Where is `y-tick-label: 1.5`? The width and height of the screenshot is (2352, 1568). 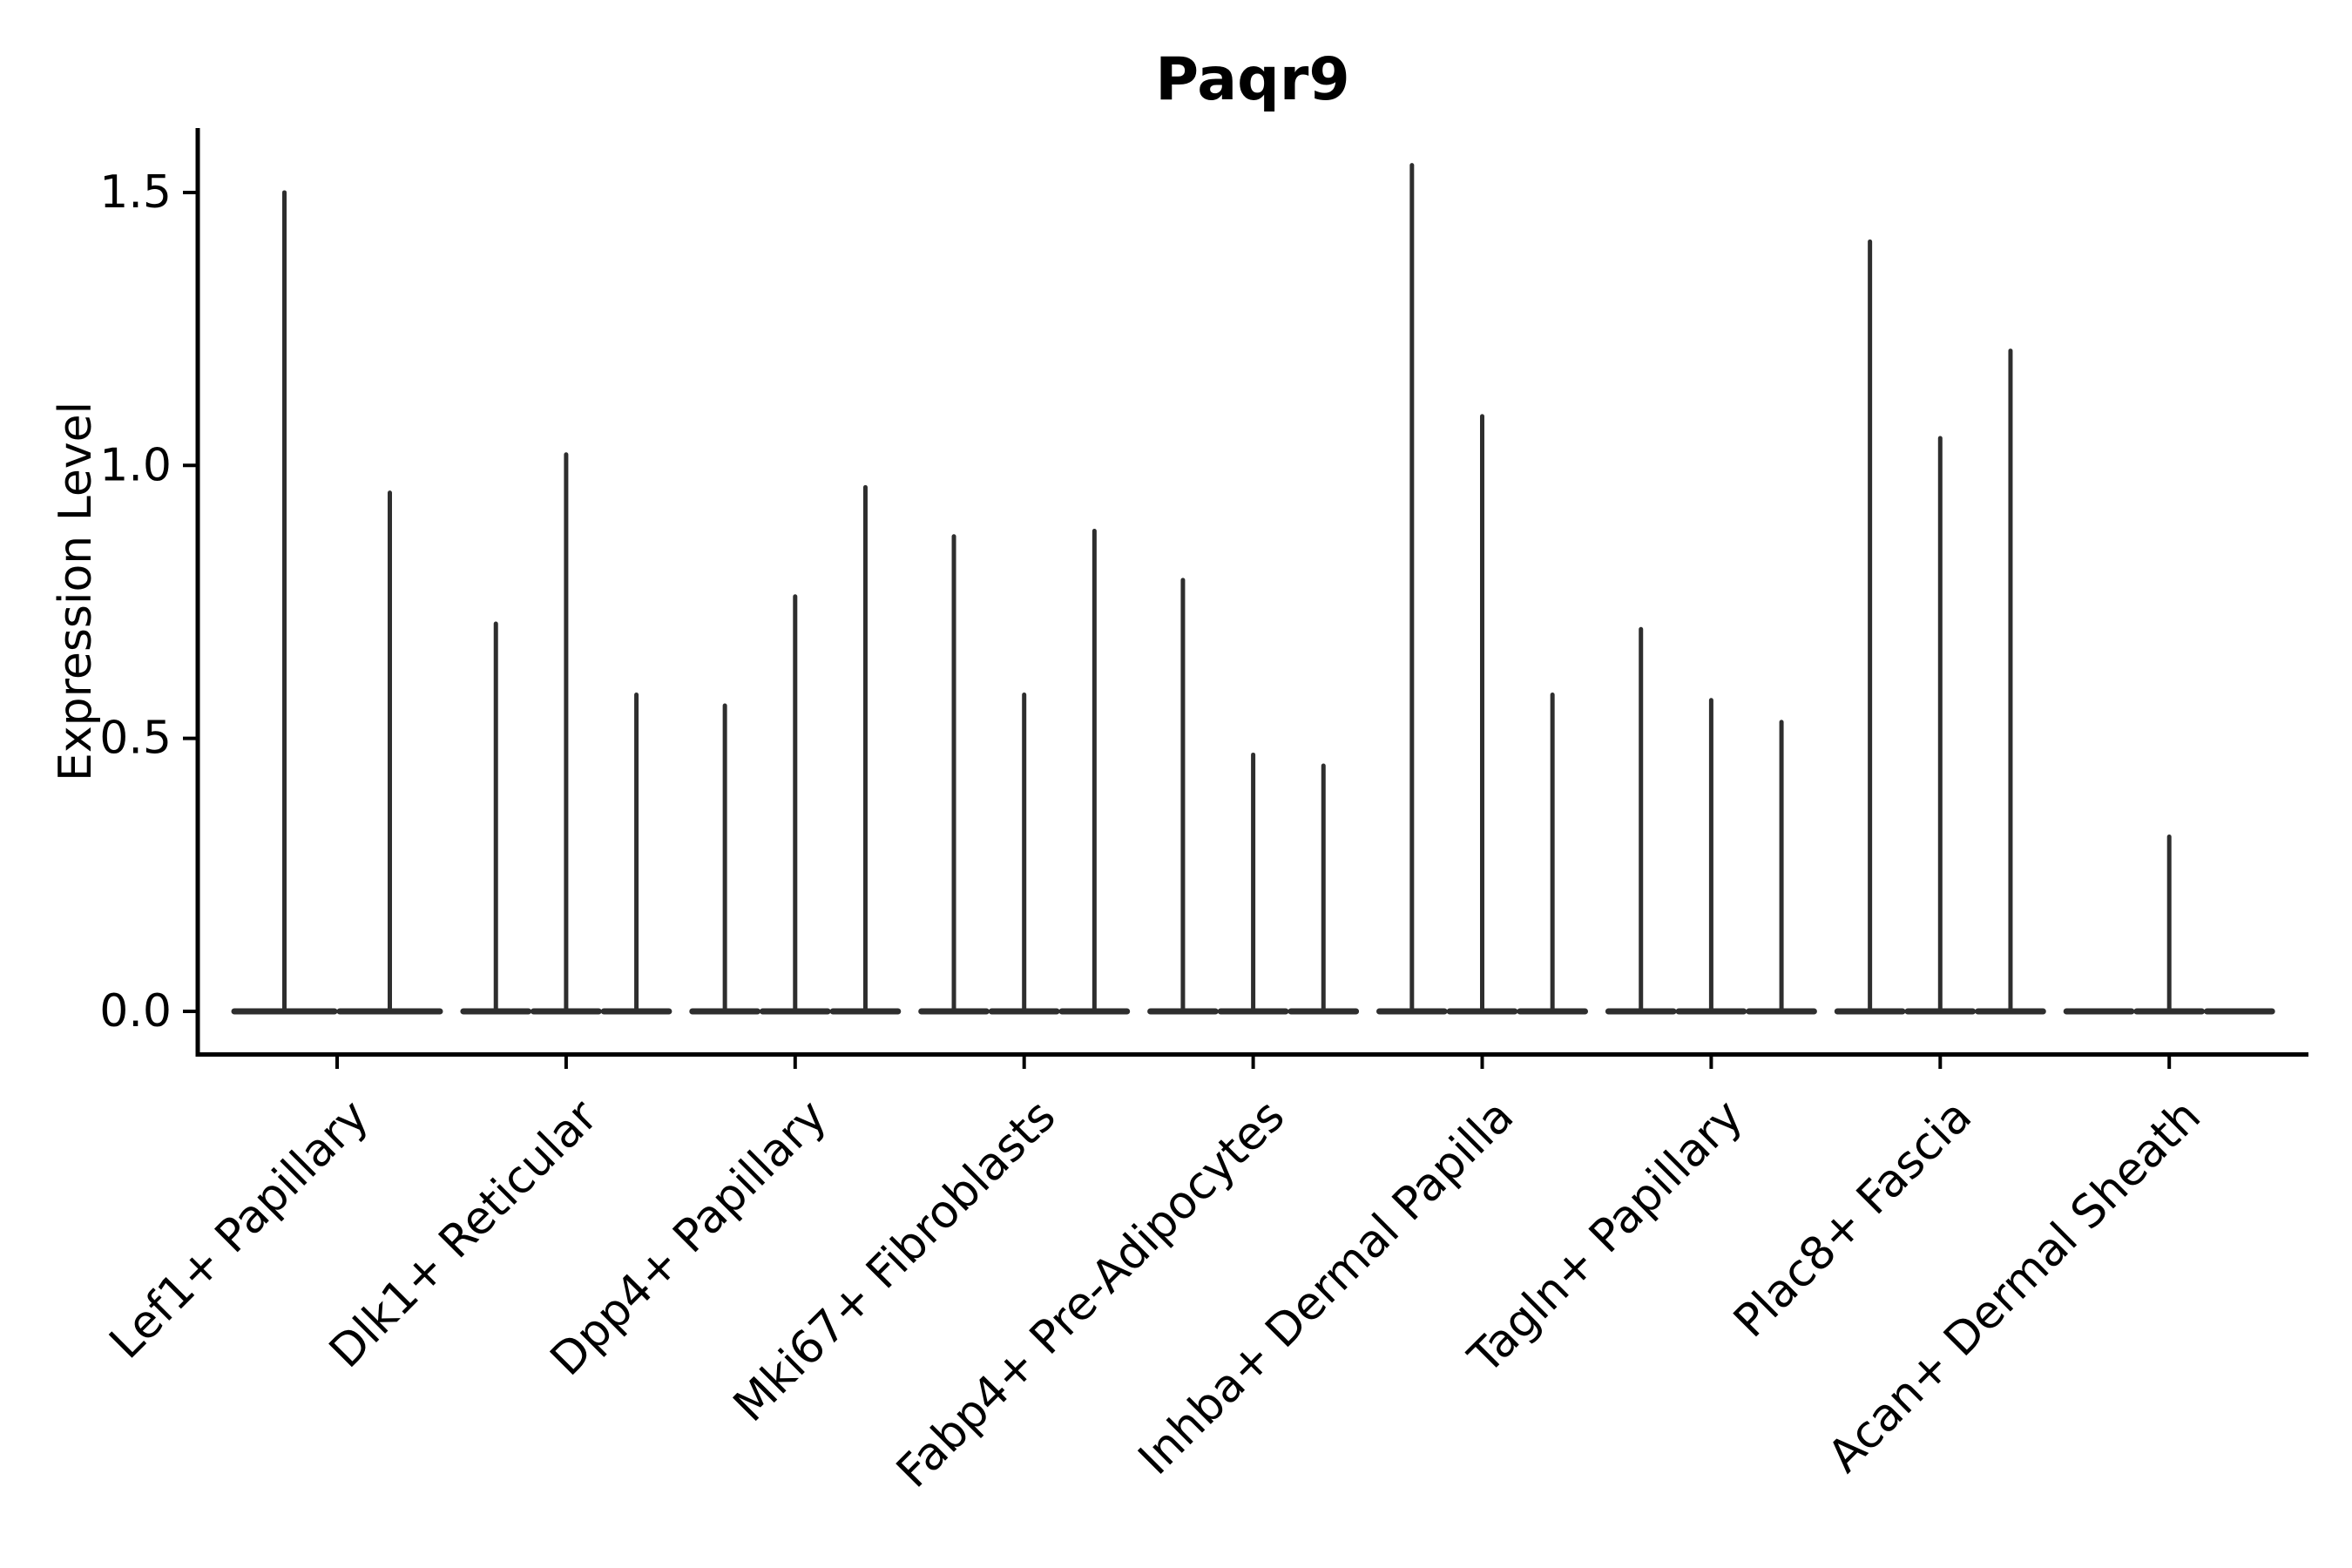
y-tick-label: 1.5 is located at coordinates (135, 193).